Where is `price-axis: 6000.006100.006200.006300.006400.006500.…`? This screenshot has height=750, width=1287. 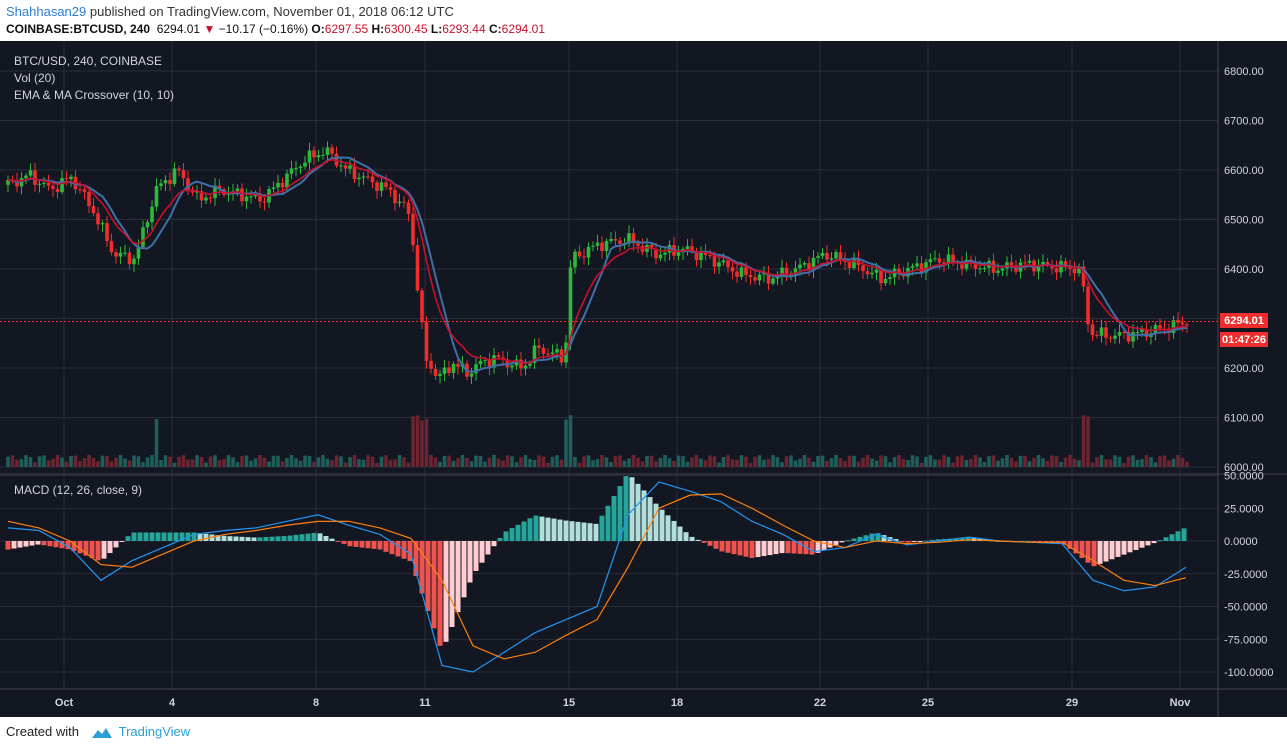
price-axis: 6000.006100.006200.006300.006400.006500.… is located at coordinates (1244, 270).